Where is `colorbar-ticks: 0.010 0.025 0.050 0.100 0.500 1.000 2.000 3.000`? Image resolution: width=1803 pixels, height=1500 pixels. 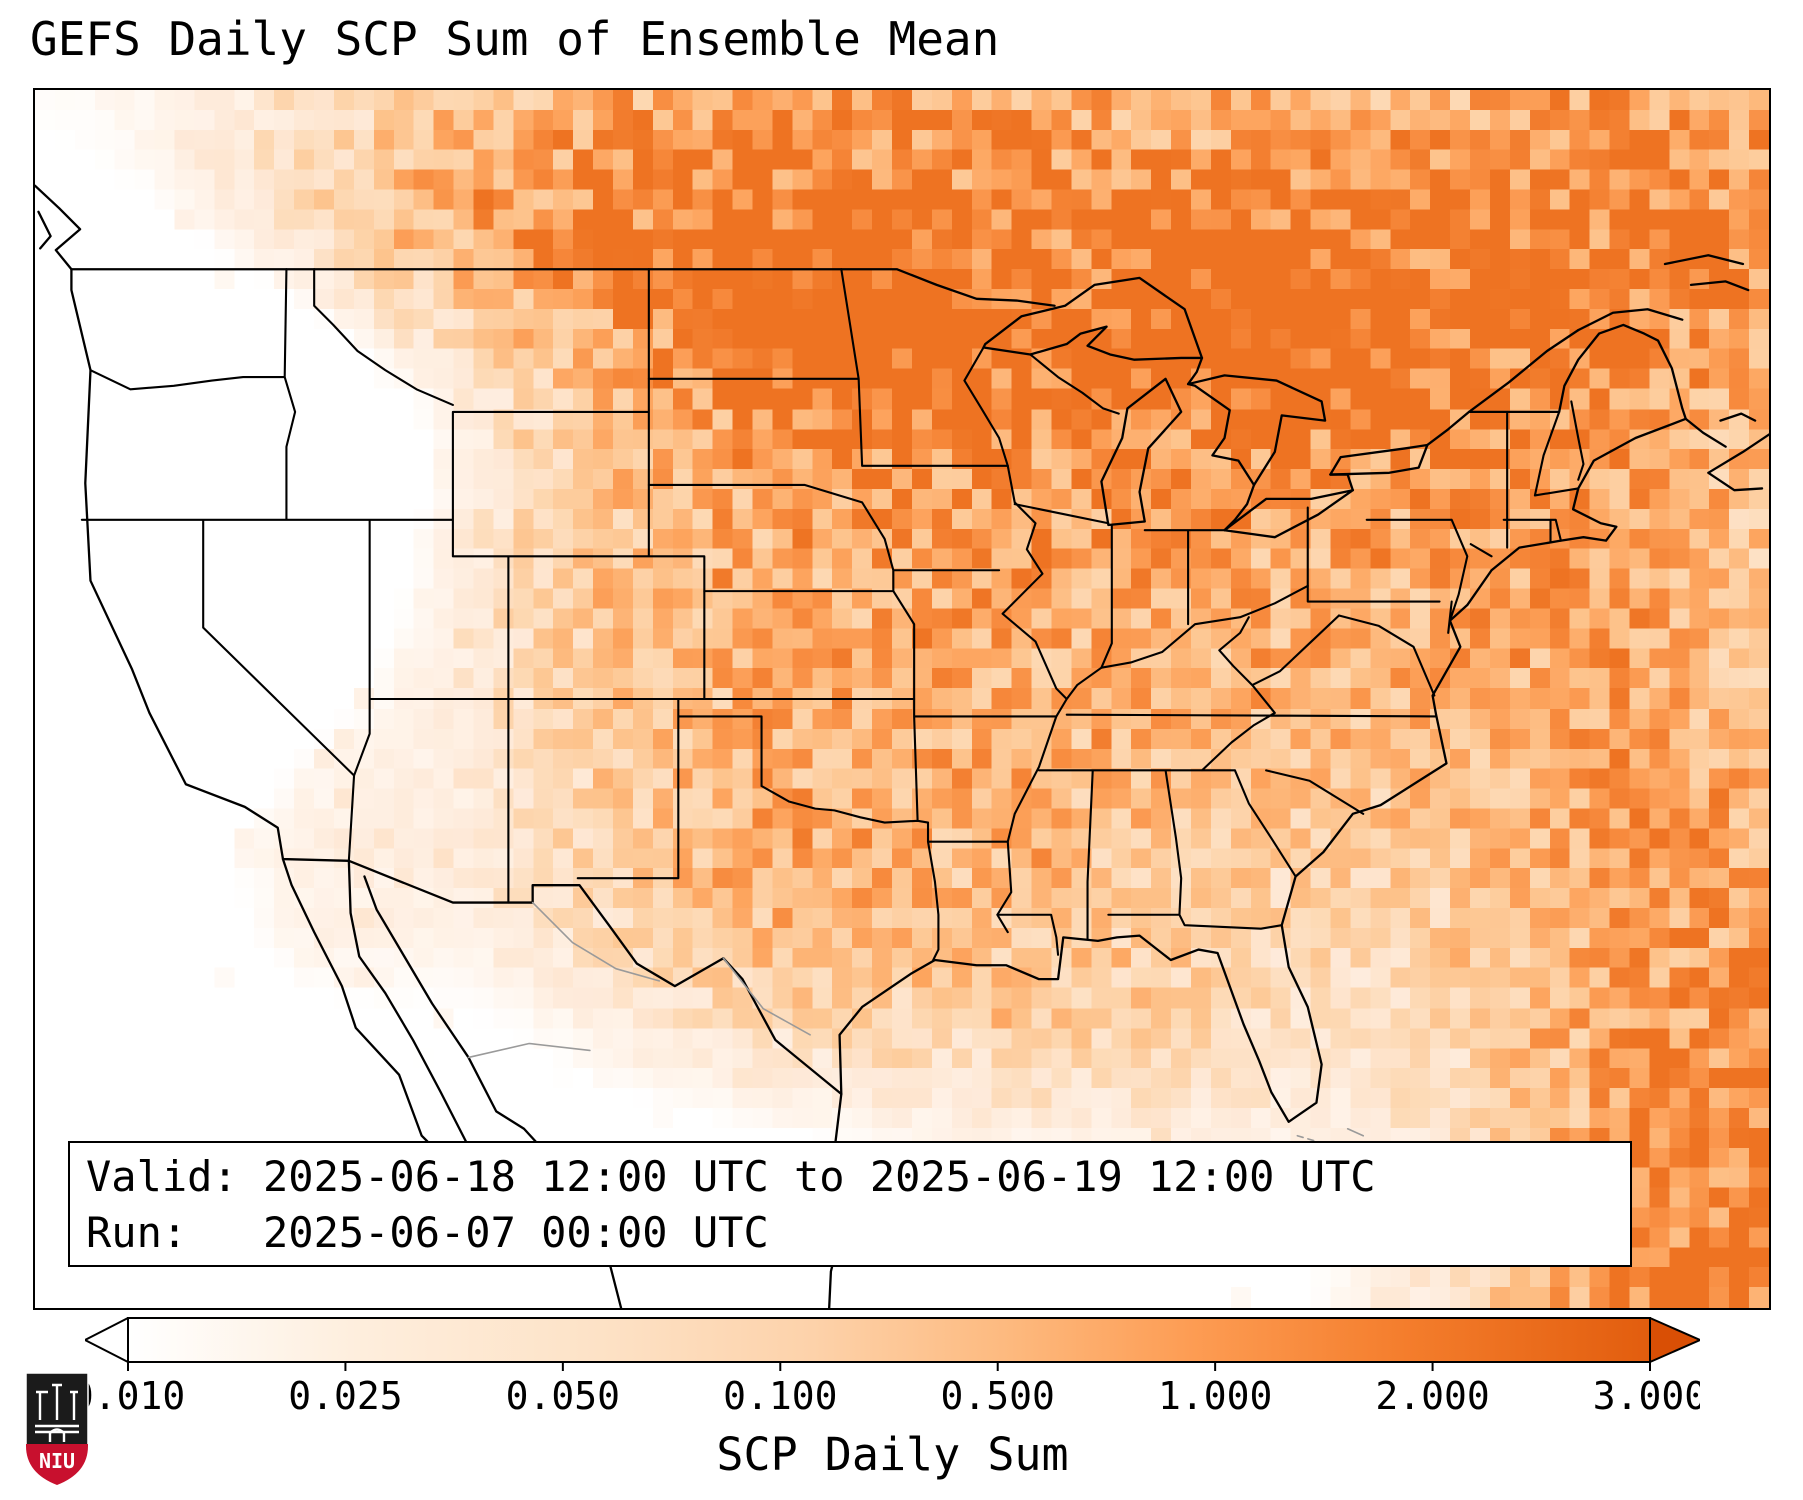
colorbar-ticks: 0.010 0.025 0.050 0.100 0.500 1.000 2.000 3.000 is located at coordinates (892, 1389).